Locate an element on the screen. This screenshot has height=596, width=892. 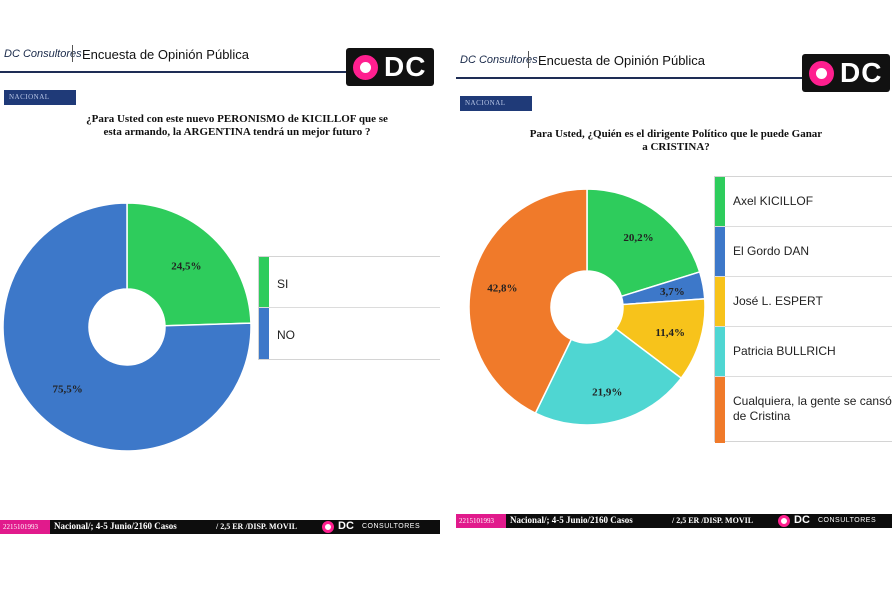
legend-item: Axel KICILLOF is located at coordinates (803, 202).